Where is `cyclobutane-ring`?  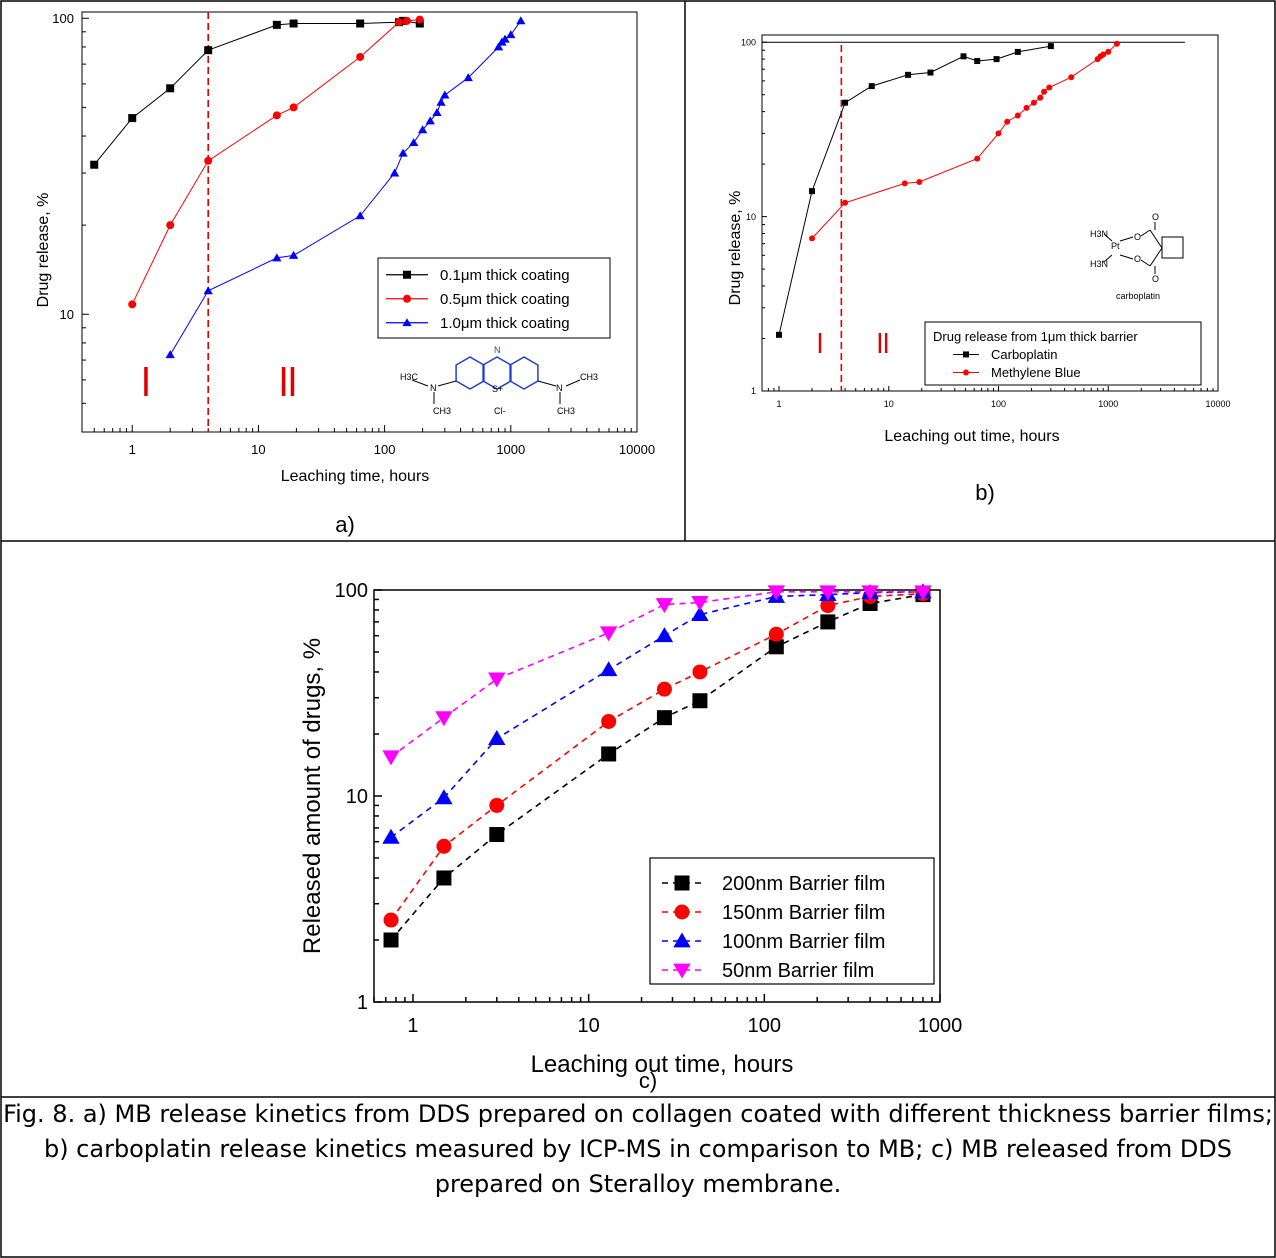 cyclobutane-ring is located at coordinates (1172, 247).